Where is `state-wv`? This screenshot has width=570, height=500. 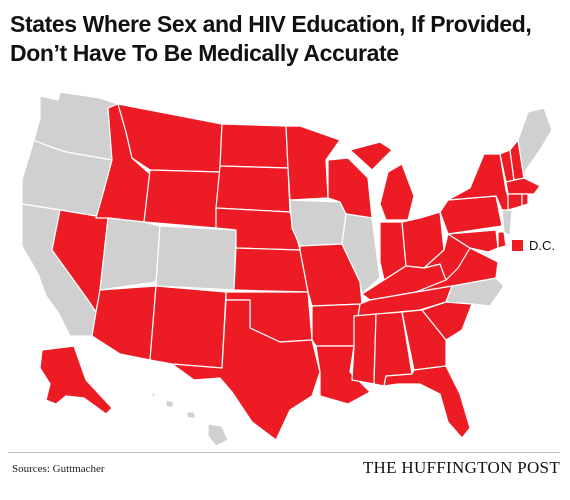
state-wv is located at coordinates (447, 257).